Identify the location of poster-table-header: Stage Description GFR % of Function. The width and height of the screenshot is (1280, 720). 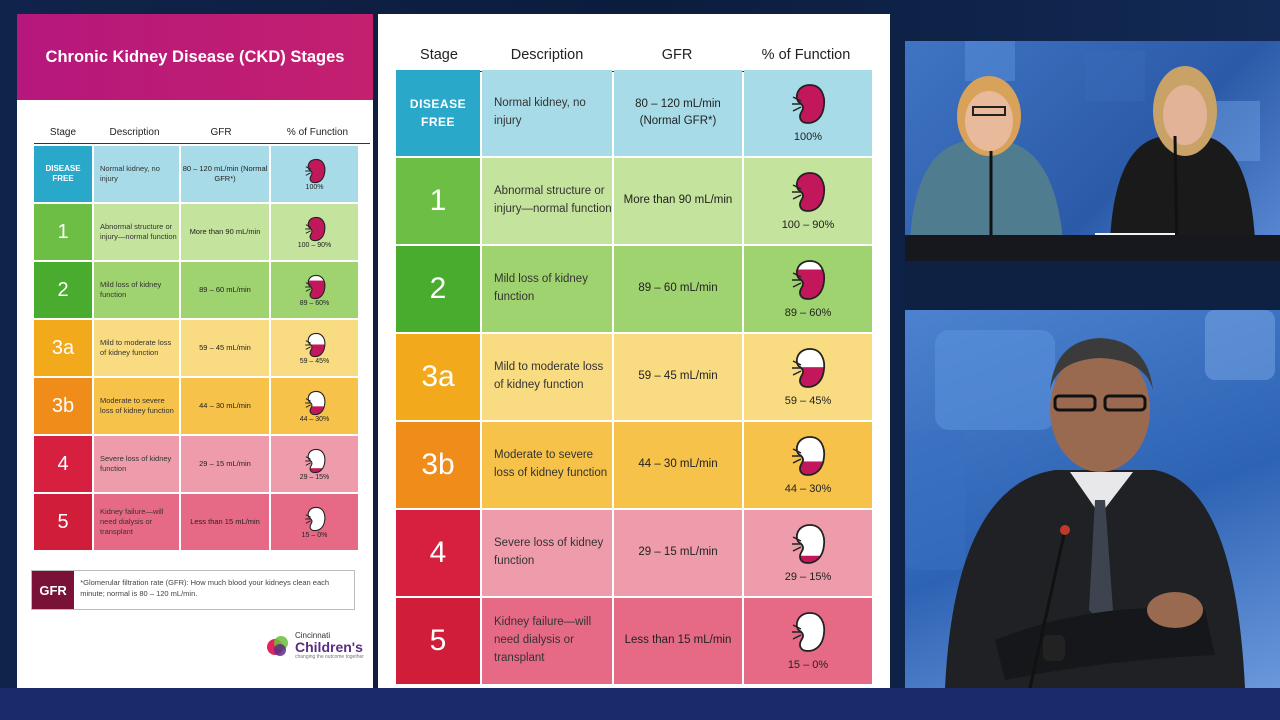
(202, 133).